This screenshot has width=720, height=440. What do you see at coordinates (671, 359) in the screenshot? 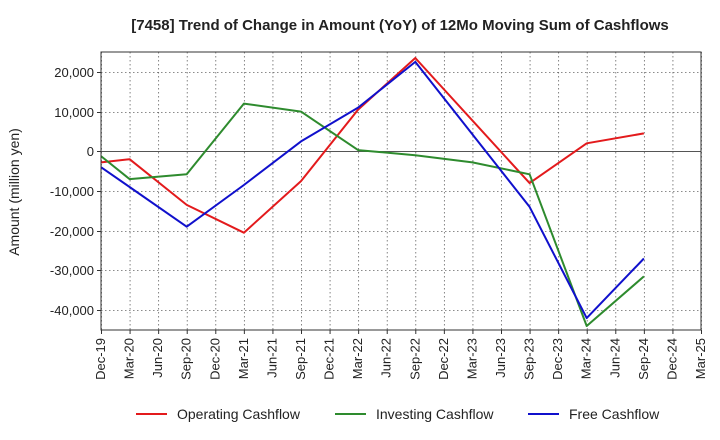
I see `x-tick-label: Dec-24` at bounding box center [671, 359].